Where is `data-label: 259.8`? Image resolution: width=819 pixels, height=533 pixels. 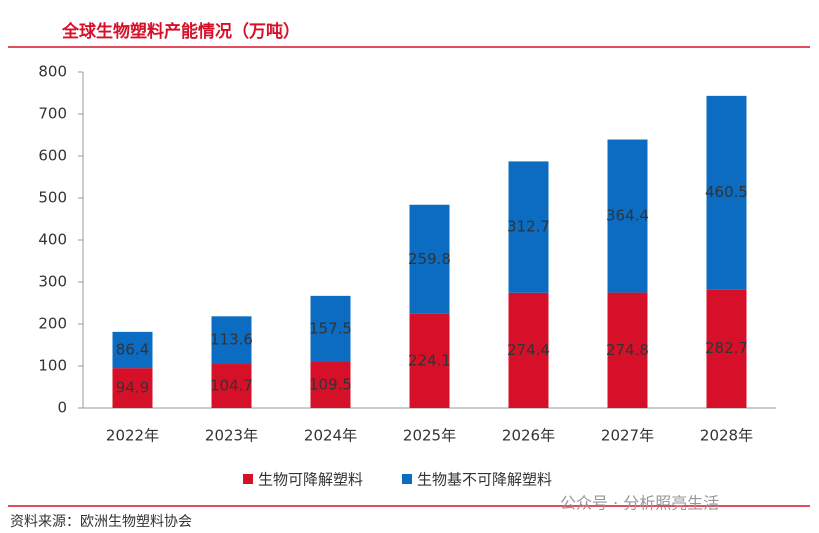 data-label: 259.8 is located at coordinates (429, 259).